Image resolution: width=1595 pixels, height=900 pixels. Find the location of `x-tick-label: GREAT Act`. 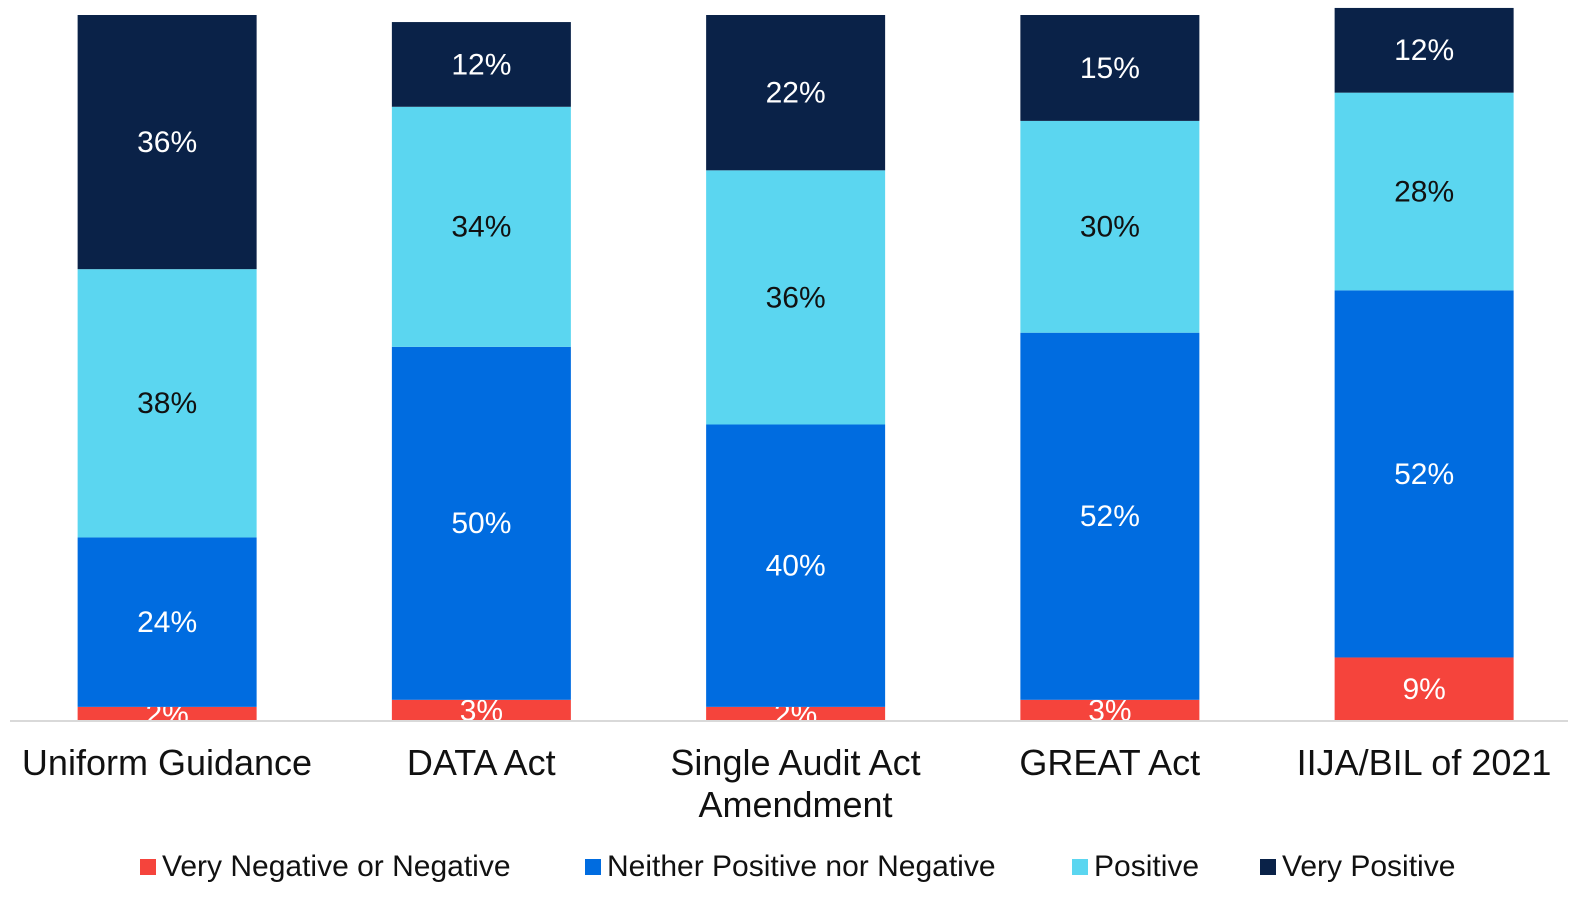

x-tick-label: GREAT Act is located at coordinates (1110, 762).